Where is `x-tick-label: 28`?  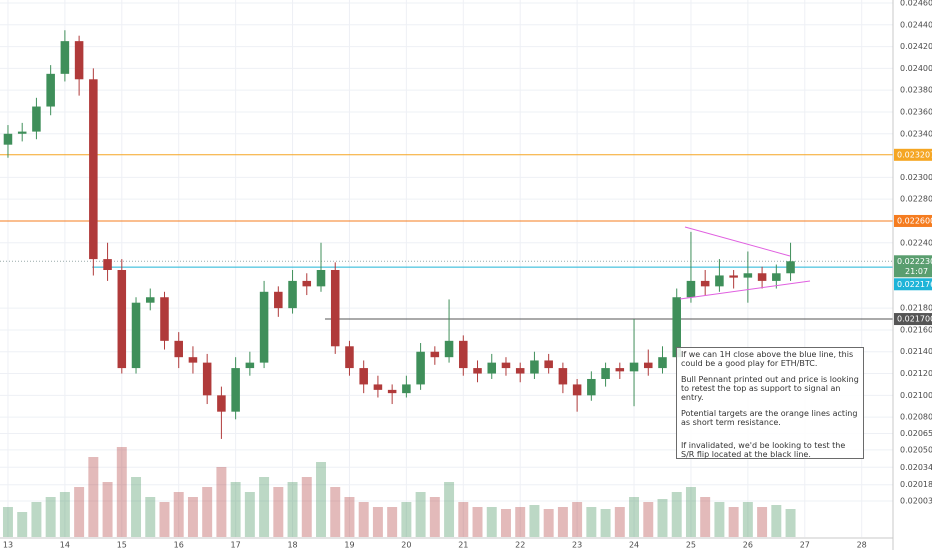
x-tick-label: 28 is located at coordinates (862, 545).